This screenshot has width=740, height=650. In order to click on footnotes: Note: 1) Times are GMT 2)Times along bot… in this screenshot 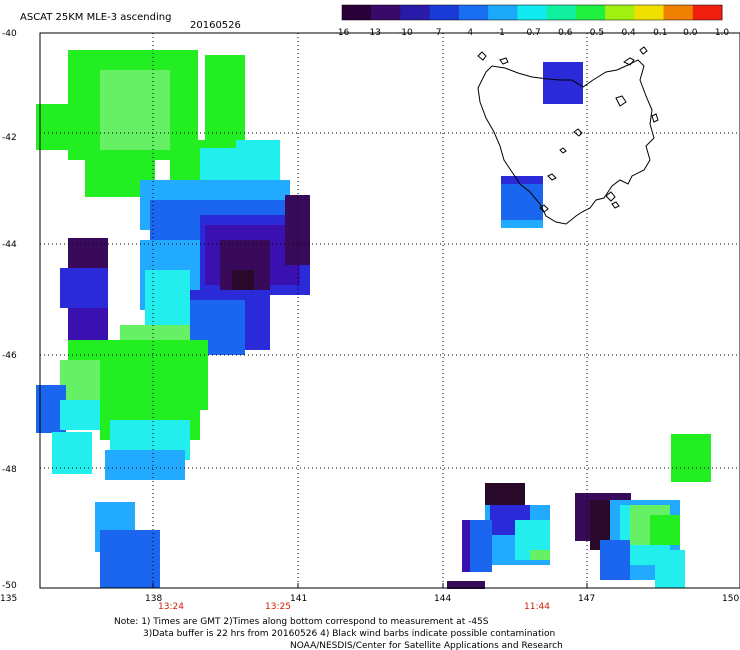, I will do `click(338, 633)`.